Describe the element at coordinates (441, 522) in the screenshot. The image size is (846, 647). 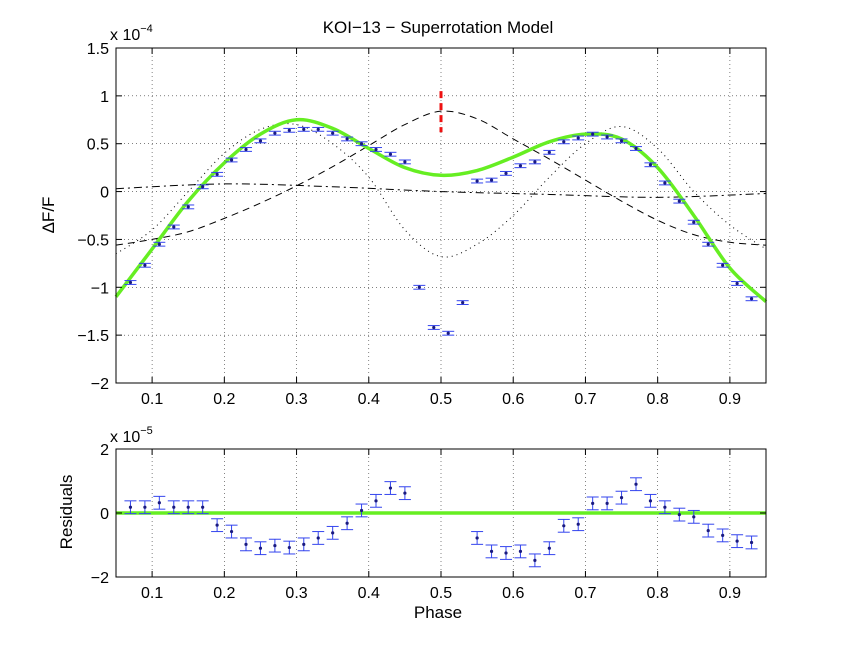
I see `bottom-data-points` at that location.